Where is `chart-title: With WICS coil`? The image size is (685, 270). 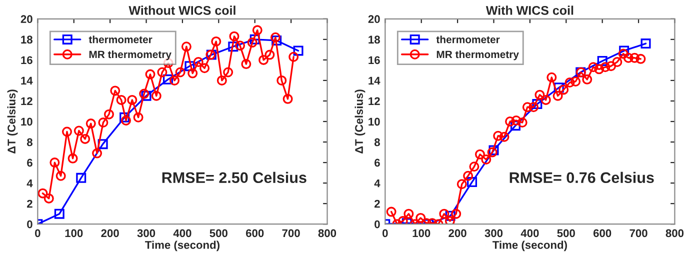 chart-title: With WICS coil is located at coordinates (530, 10).